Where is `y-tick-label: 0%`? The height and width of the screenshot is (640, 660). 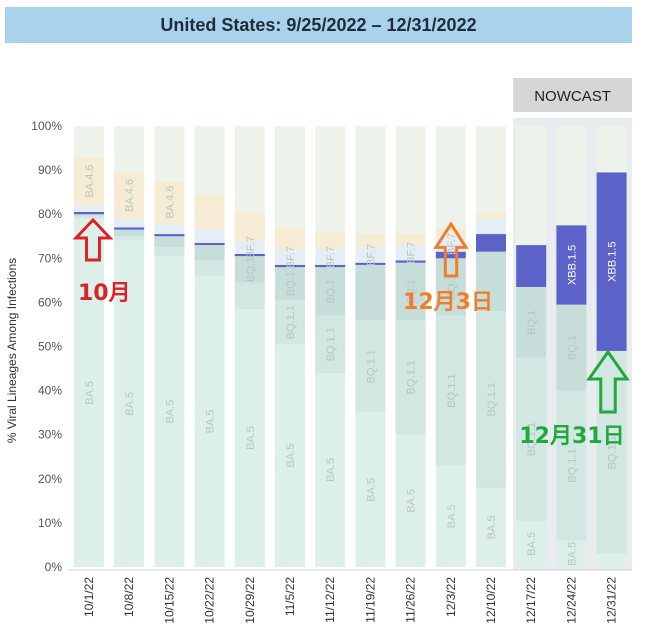
y-tick-label: 0% is located at coordinates (54, 567).